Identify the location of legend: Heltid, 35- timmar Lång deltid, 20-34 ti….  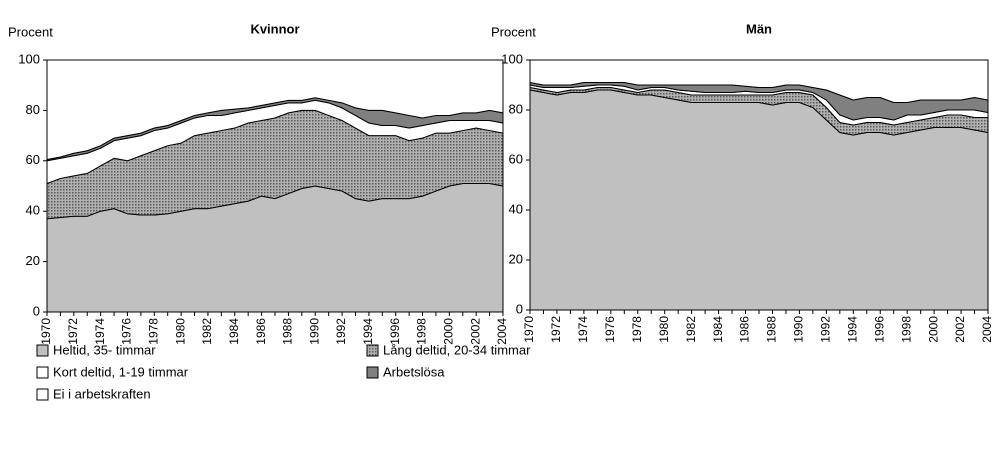
(283, 371).